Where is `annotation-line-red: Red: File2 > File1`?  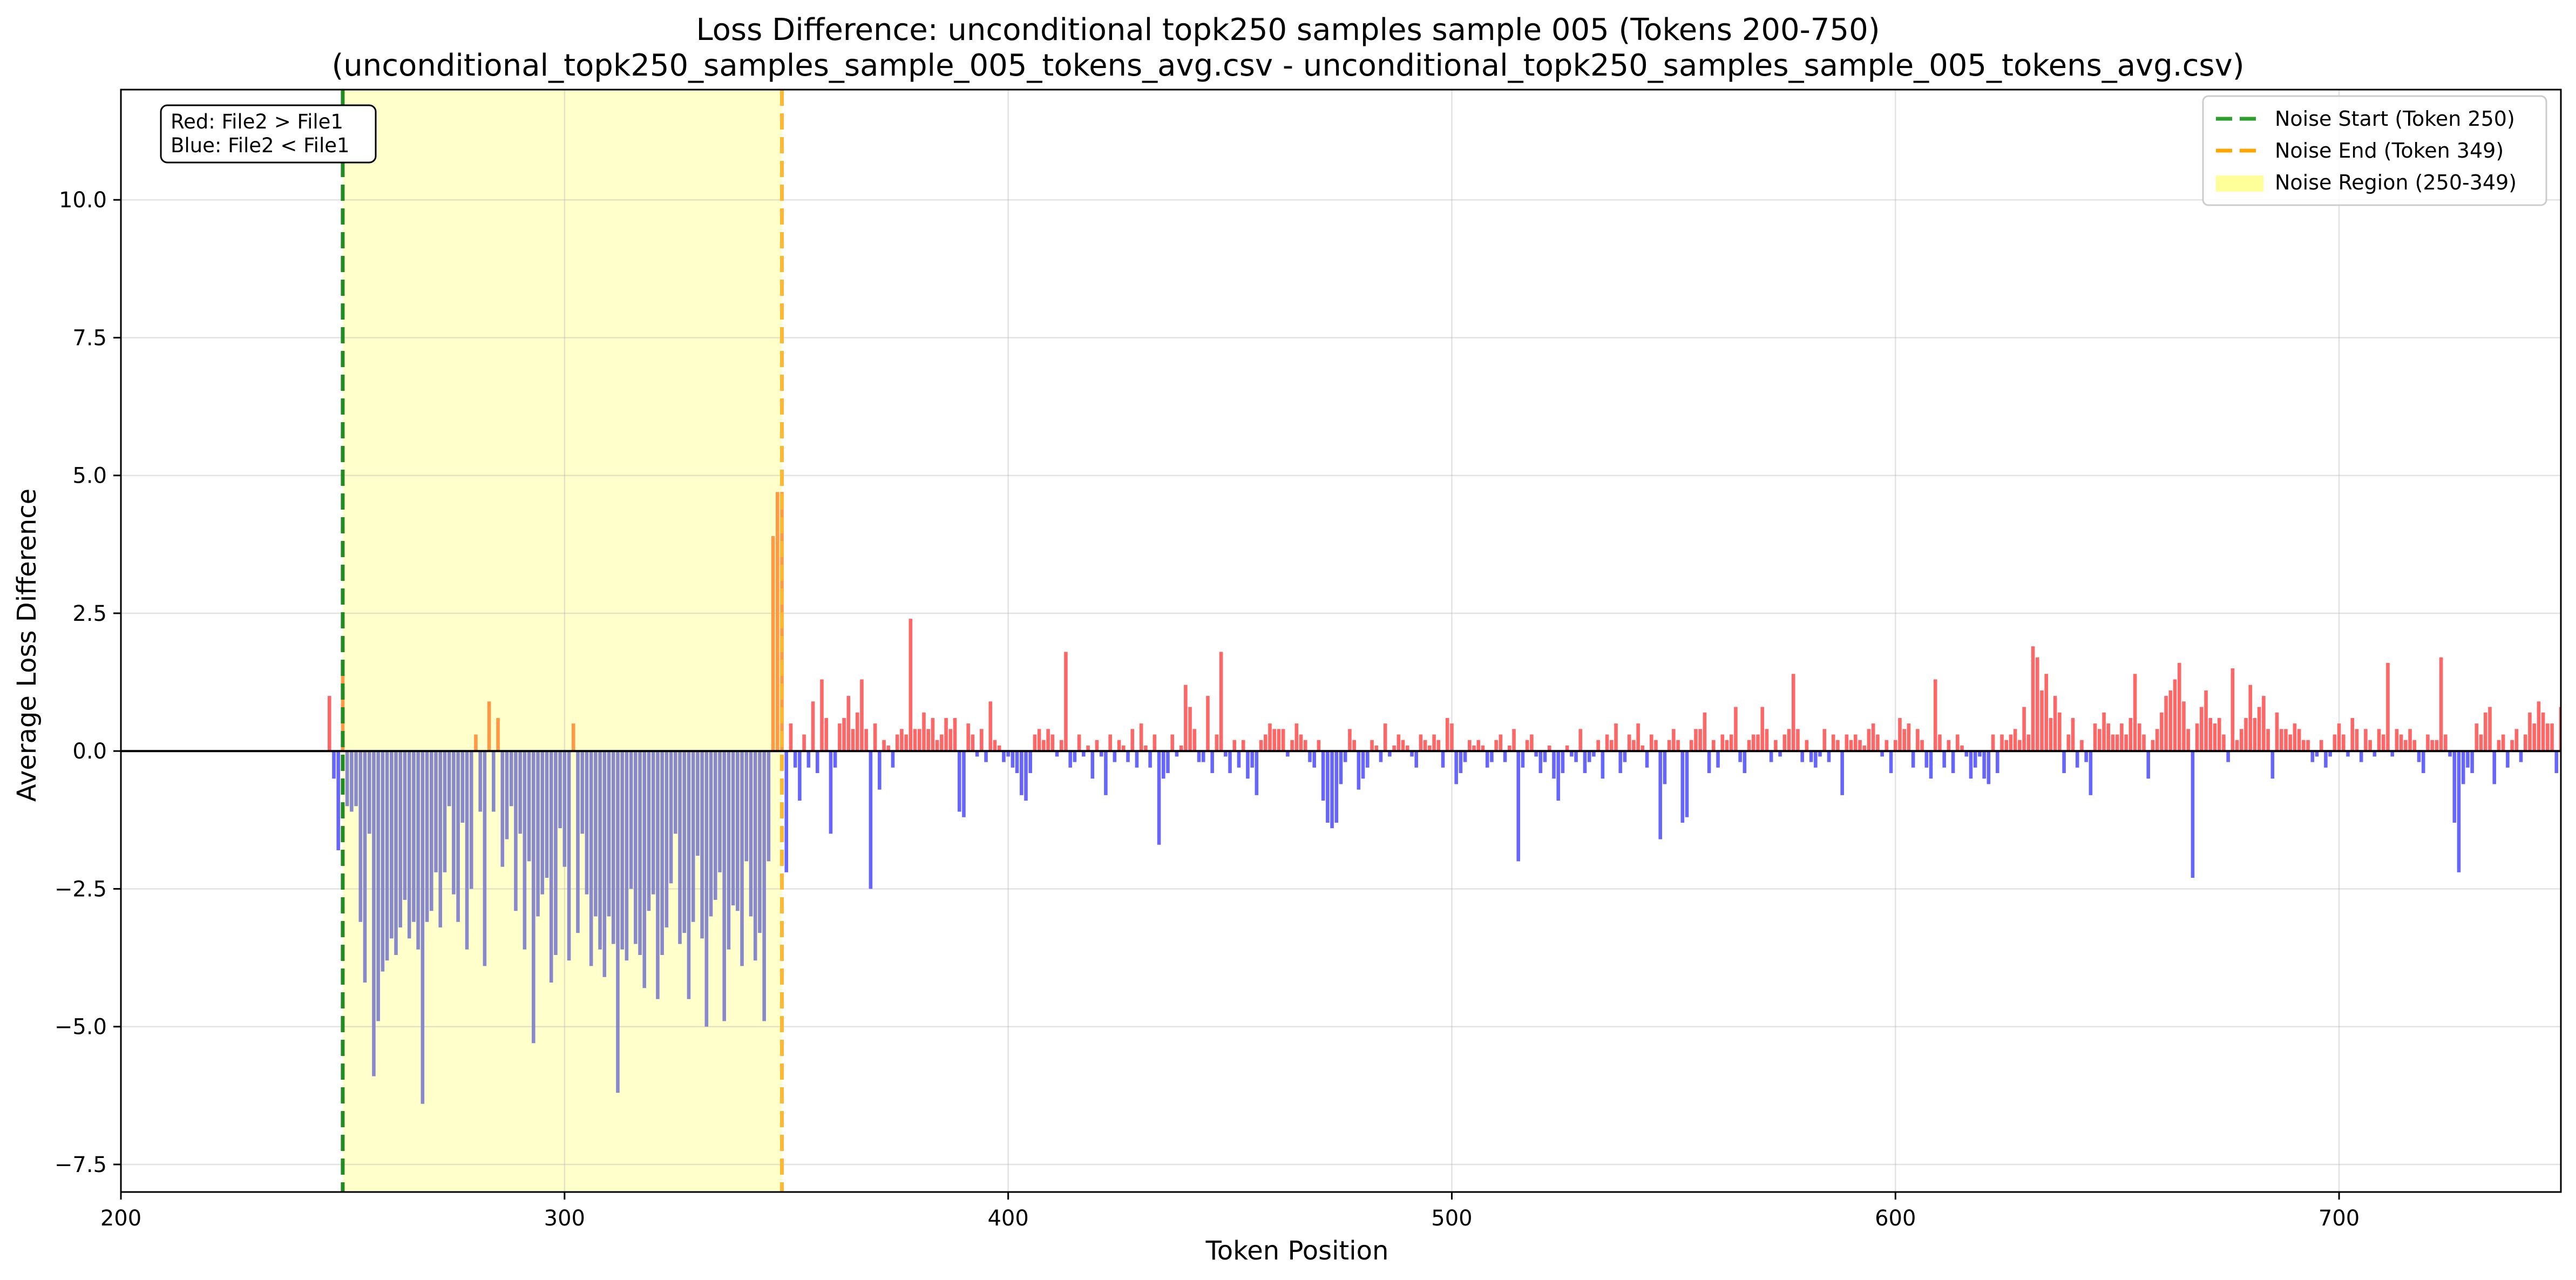
annotation-line-red: Red: File2 > File1 is located at coordinates (257, 121).